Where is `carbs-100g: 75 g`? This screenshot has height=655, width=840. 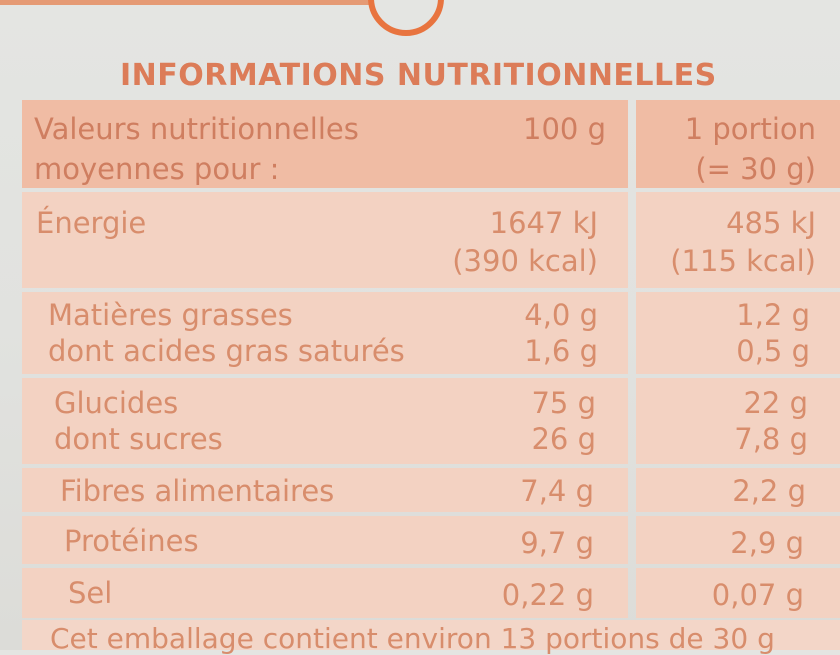
carbs-100g: 75 g is located at coordinates (563, 403).